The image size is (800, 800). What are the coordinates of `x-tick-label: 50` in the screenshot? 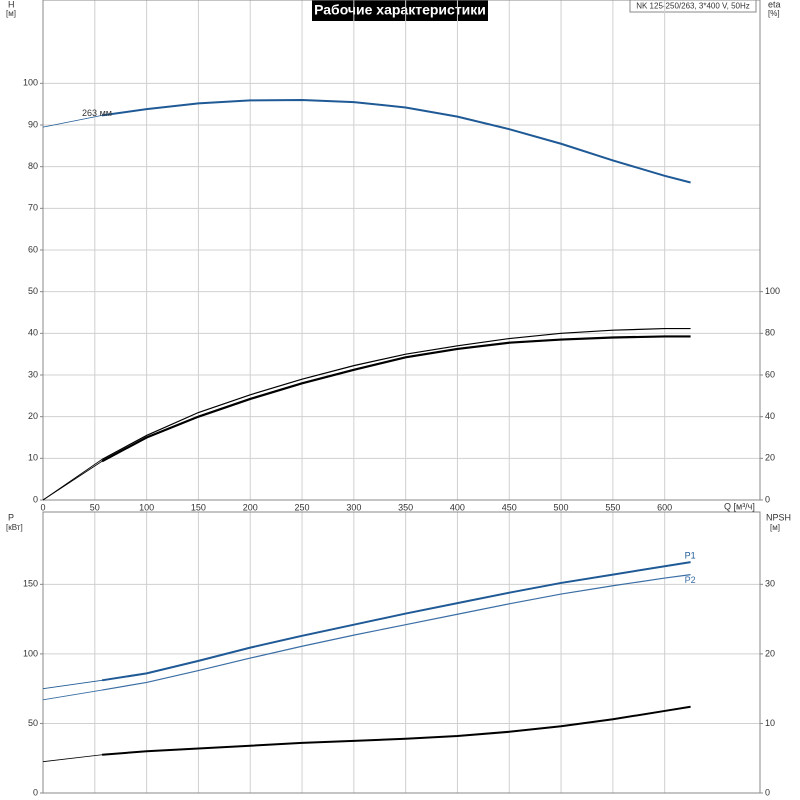 It's located at (95, 507).